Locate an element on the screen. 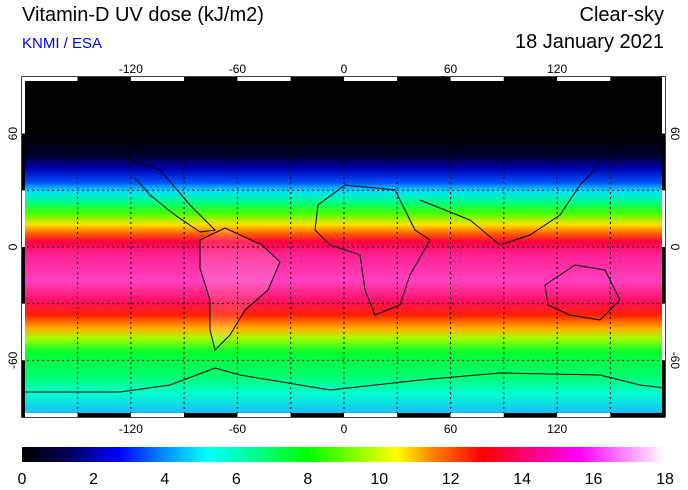  longitude-tick-top: -60 is located at coordinates (238, 69).